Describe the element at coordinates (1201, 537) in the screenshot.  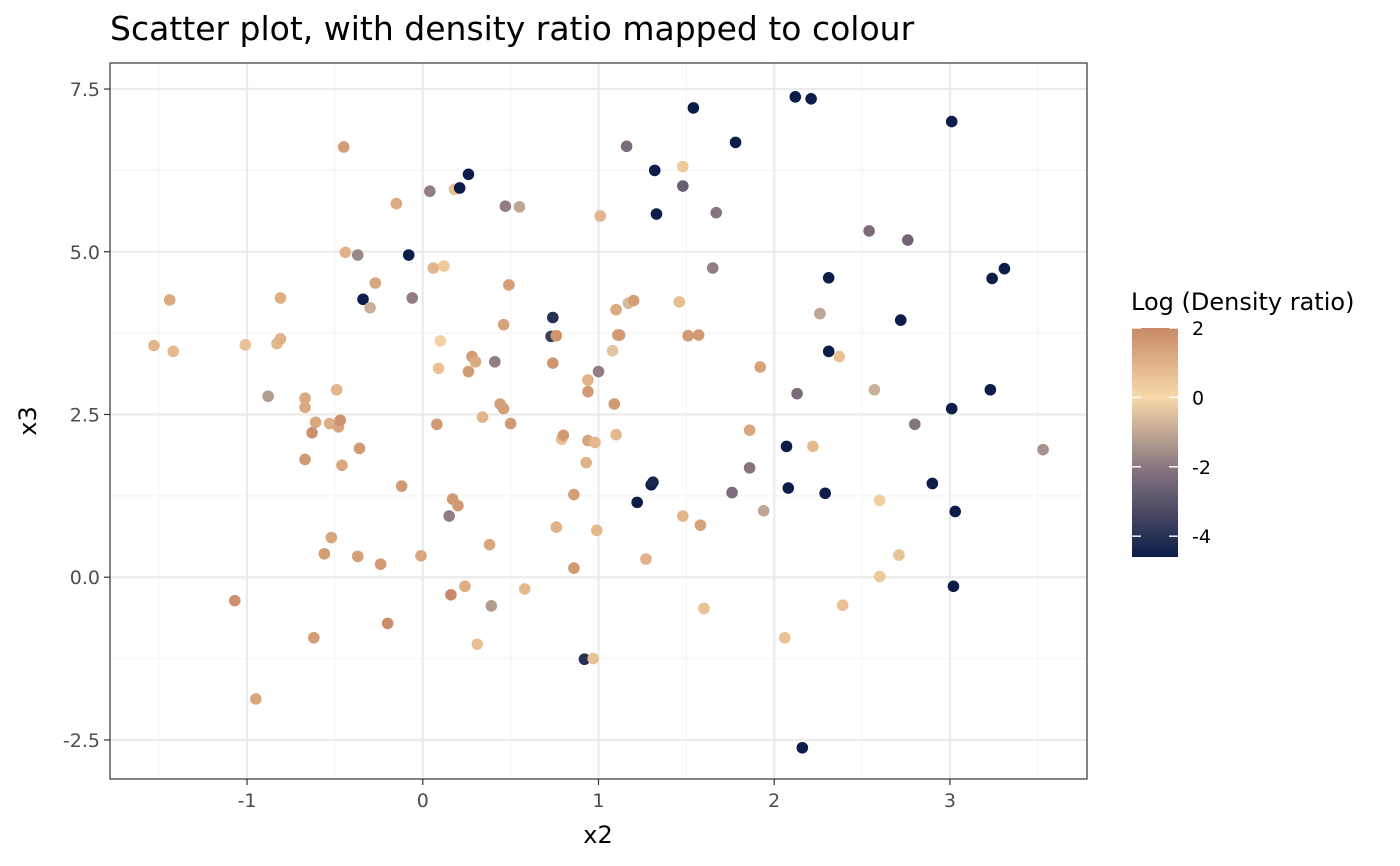
I see `legend-tick-label: -4` at that location.